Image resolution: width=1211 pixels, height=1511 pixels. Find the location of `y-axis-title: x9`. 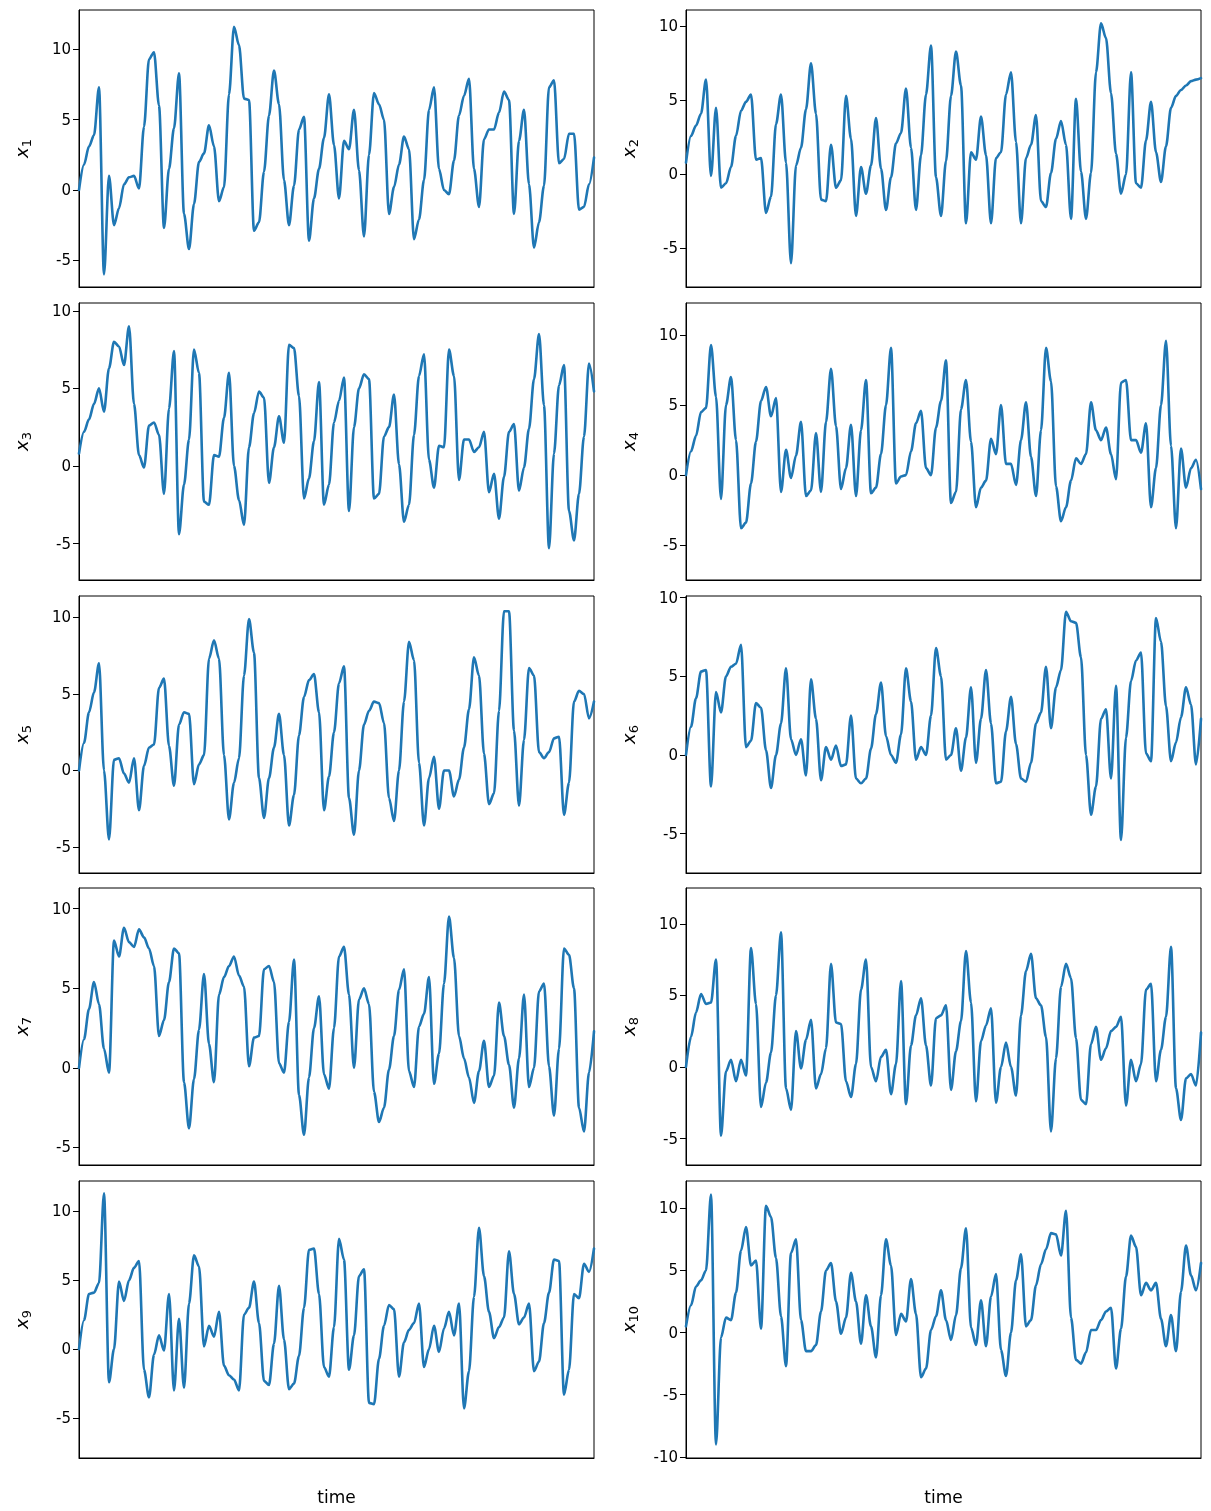

y-axis-title: x9 is located at coordinates (22, 1320).